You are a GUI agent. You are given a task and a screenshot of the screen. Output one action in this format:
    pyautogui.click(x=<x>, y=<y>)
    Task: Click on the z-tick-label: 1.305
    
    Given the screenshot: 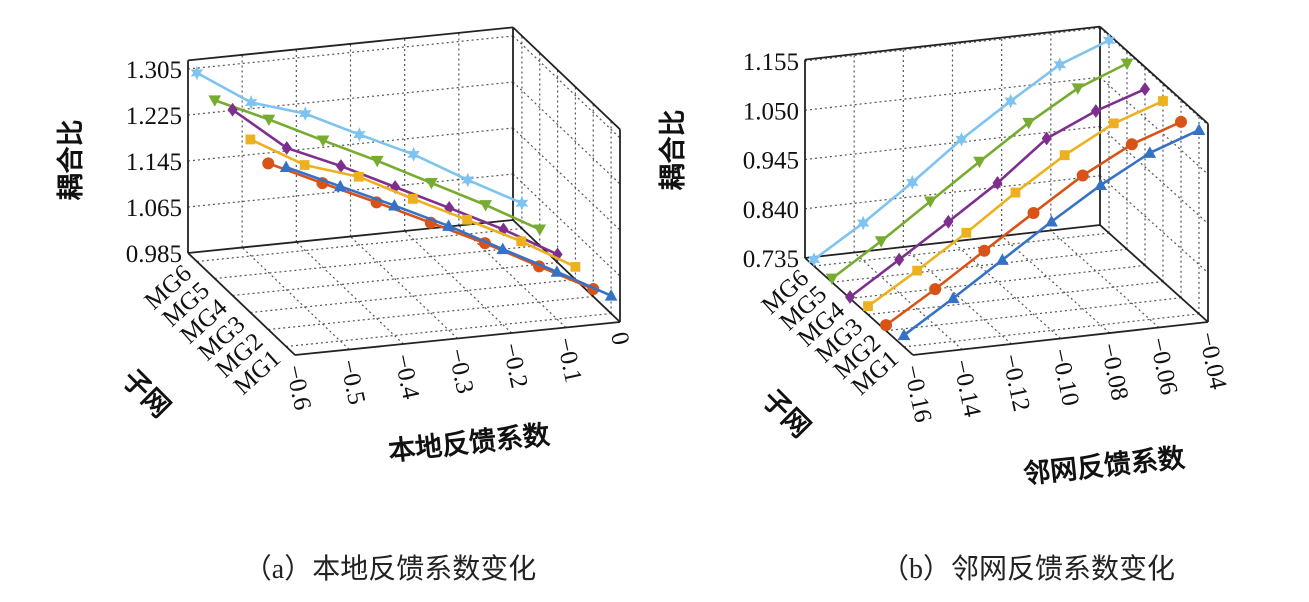 What is the action you would take?
    pyautogui.click(x=154, y=70)
    